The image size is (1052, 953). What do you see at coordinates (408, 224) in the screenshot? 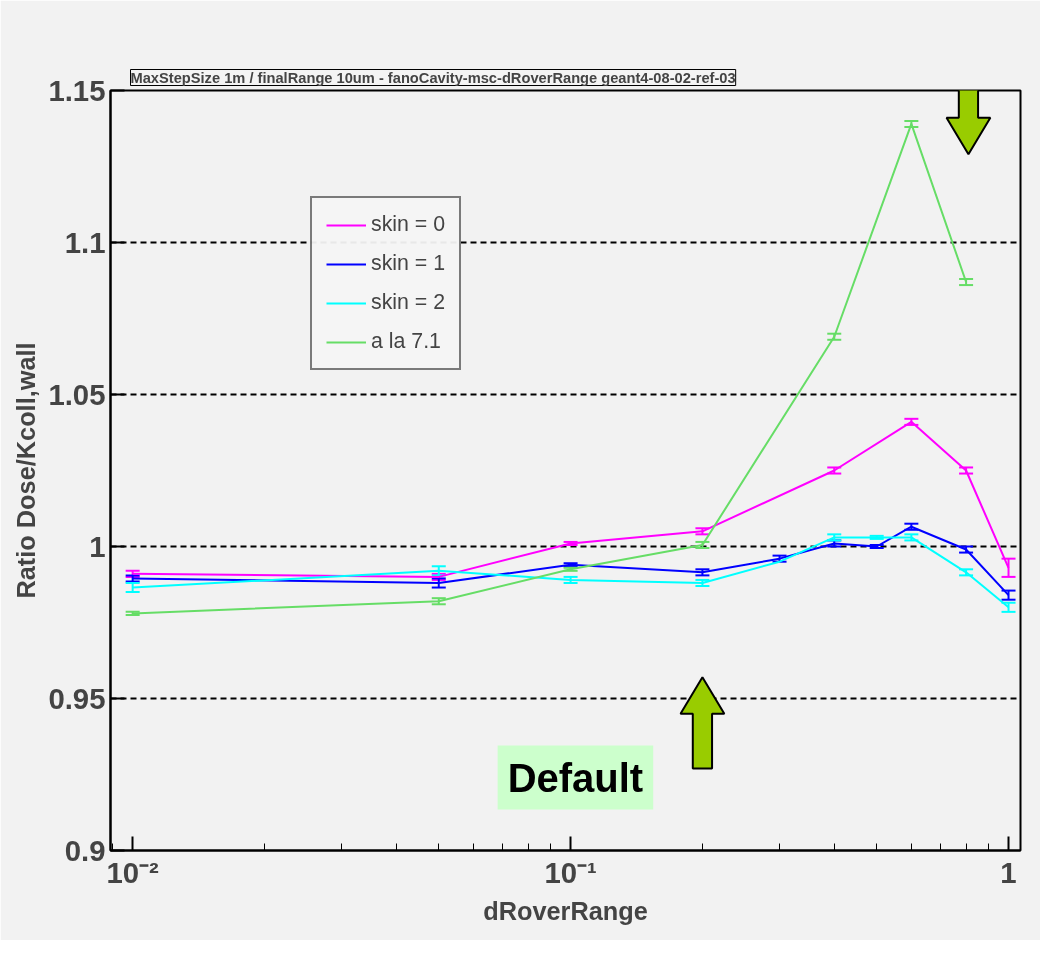
I see `legend-label: skin = 0` at bounding box center [408, 224].